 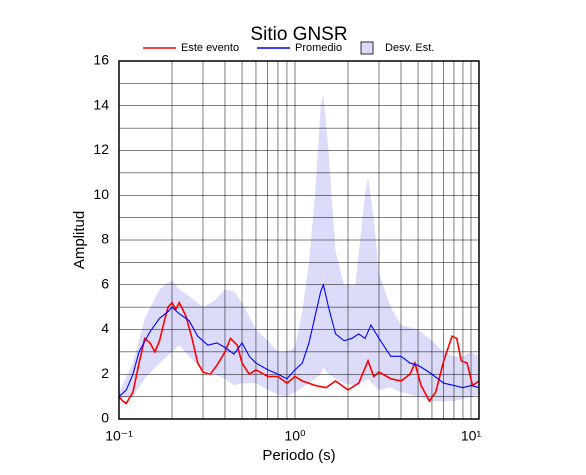 I want to click on x-tick-label: 10⁰, so click(x=295, y=436).